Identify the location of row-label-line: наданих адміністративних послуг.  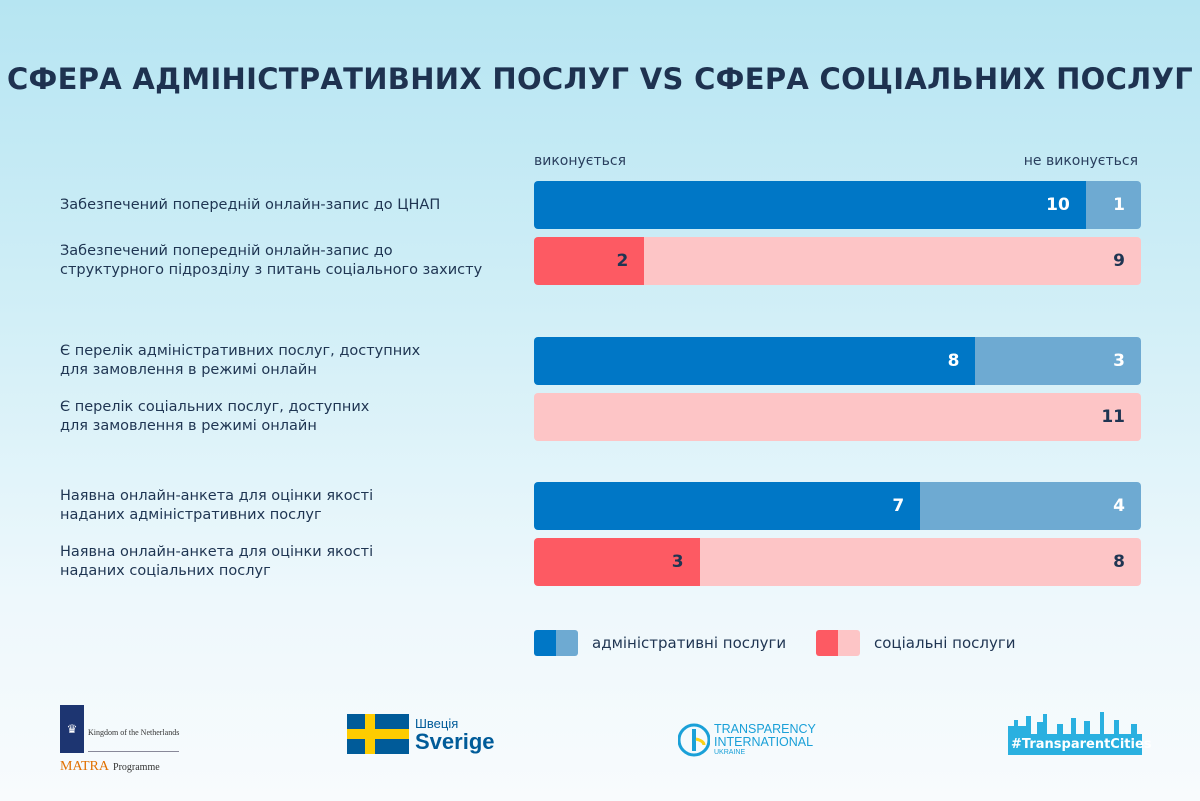
(191, 515).